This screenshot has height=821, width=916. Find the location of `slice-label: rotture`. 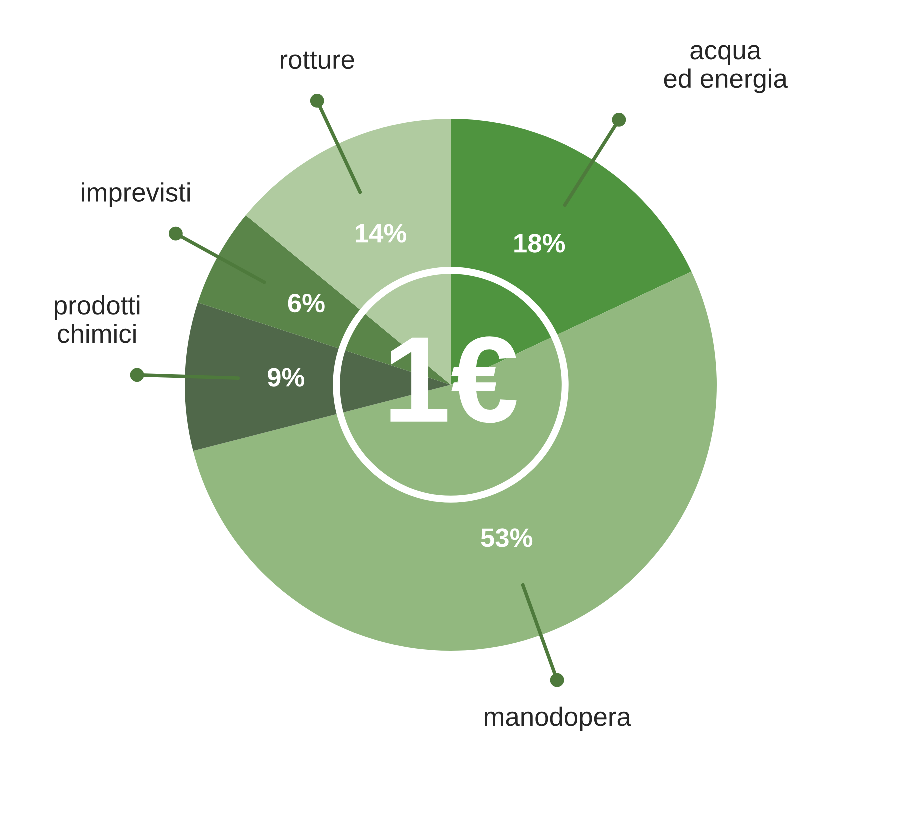

slice-label: rotture is located at coordinates (317, 61).